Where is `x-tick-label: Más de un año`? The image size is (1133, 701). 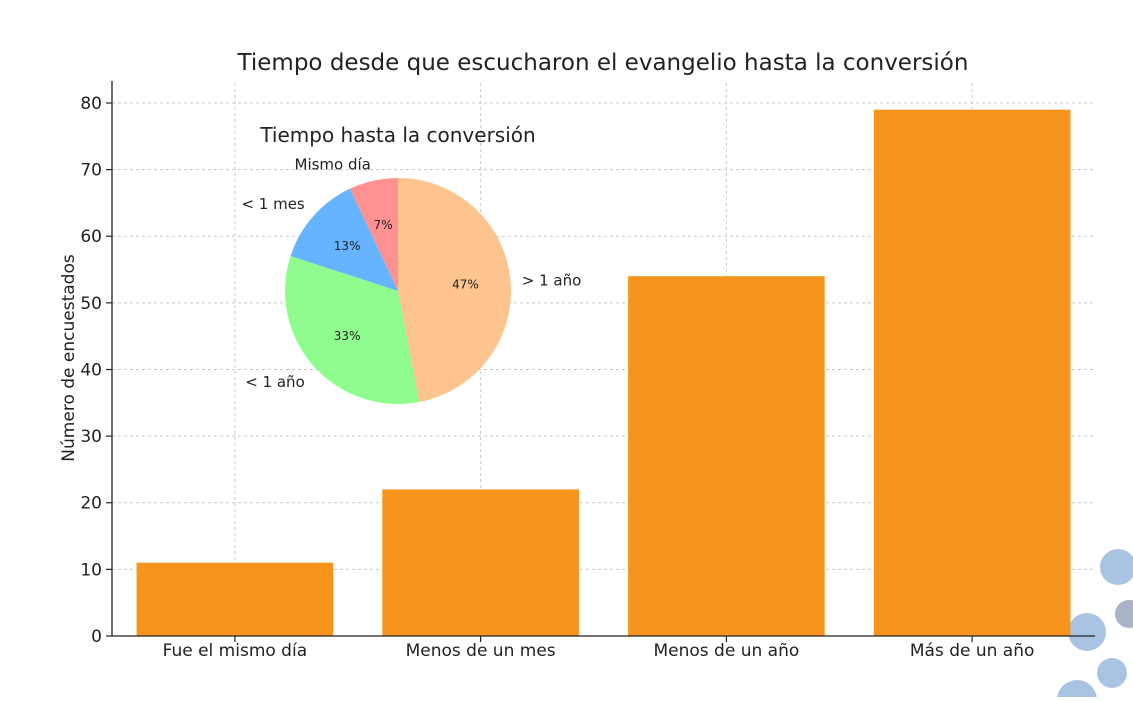
x-tick-label: Más de un año is located at coordinates (972, 651).